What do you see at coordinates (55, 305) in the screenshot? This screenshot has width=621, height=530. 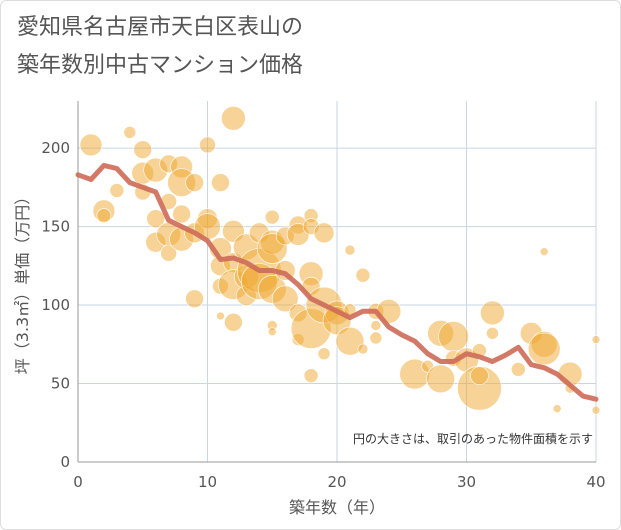 I see `y-tick-label: 100` at bounding box center [55, 305].